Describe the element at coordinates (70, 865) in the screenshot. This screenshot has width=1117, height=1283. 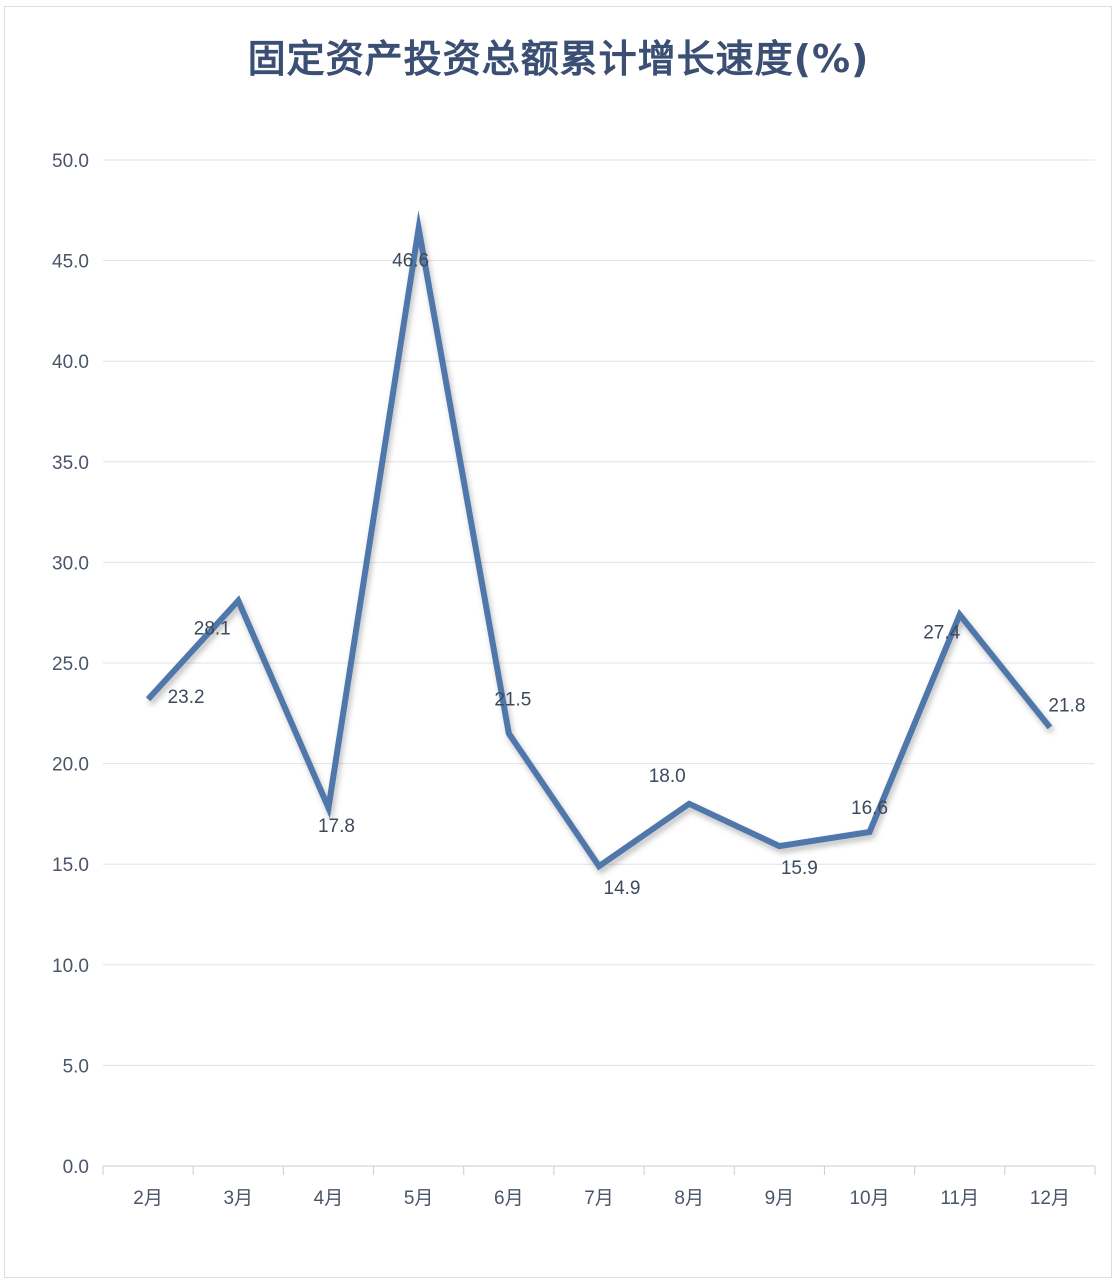
I see `y-tick-label: 15.0` at that location.